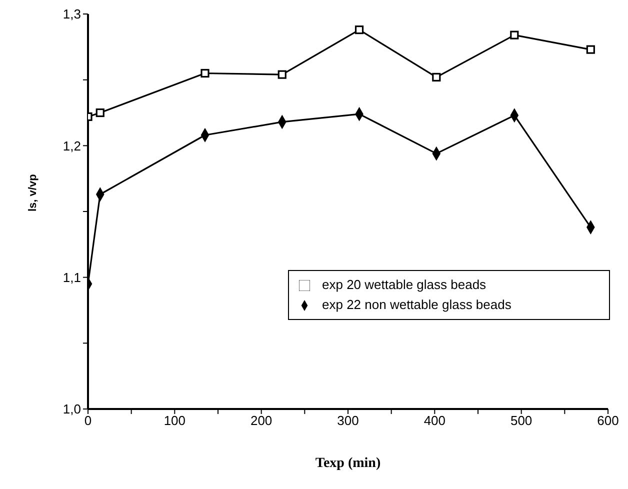 The image size is (628, 489). What do you see at coordinates (71, 14) in the screenshot?
I see `y-tick-label: 1,3` at bounding box center [71, 14].